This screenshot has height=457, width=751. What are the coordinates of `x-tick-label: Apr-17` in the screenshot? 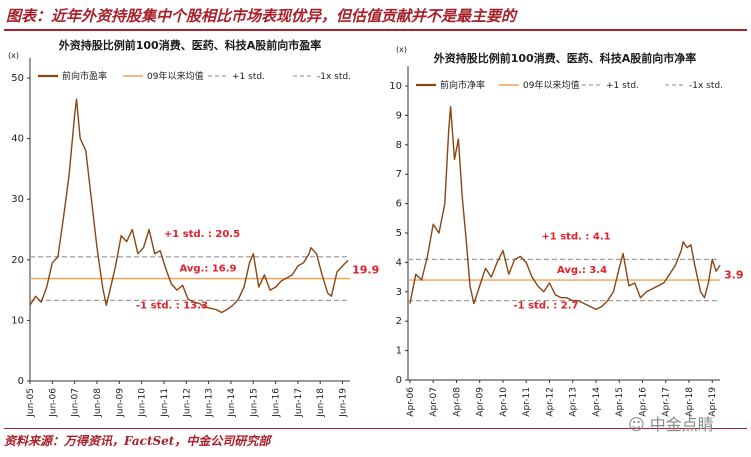 It's located at (667, 402).